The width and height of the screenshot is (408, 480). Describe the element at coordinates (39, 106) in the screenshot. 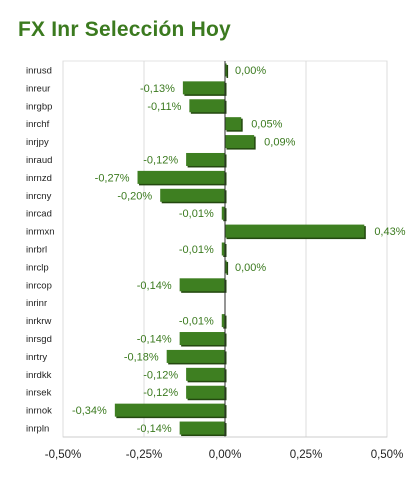

I see `category-label: inrgbp` at that location.